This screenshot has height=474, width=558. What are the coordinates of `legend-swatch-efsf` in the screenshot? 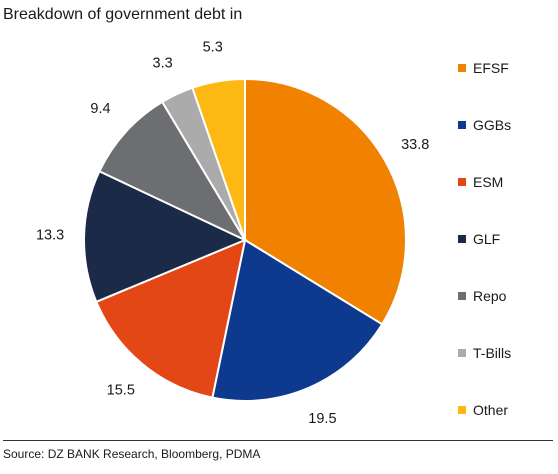 It's located at (462, 68).